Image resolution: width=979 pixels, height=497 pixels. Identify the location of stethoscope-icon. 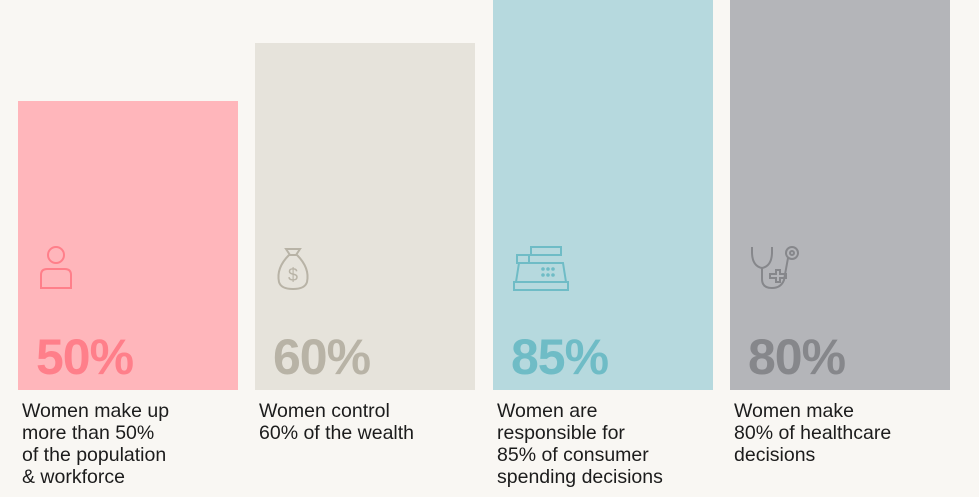
(778, 268).